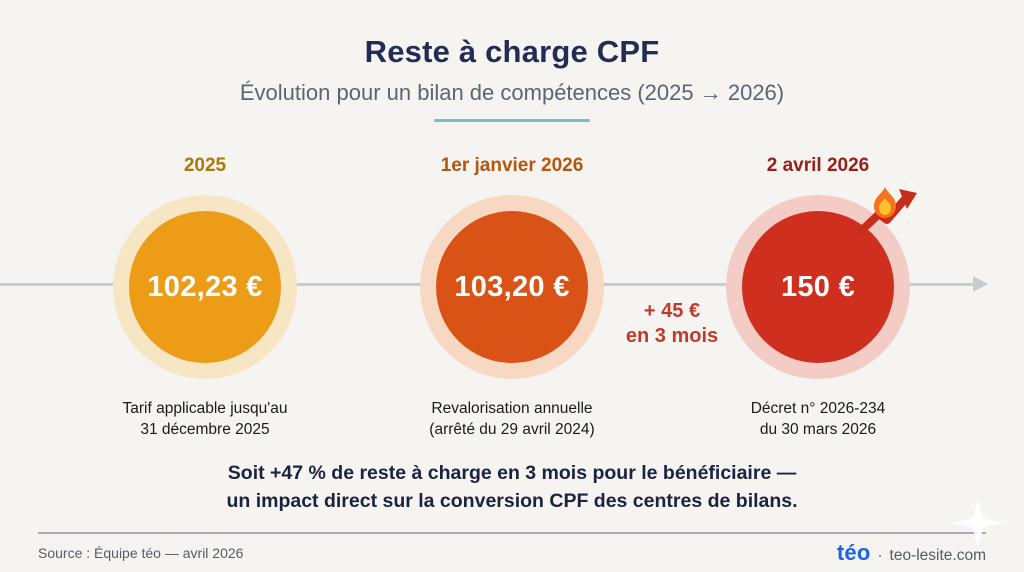  What do you see at coordinates (141, 553) in the screenshot?
I see `footer-source: Source : Équipe téo — avril 2026` at bounding box center [141, 553].